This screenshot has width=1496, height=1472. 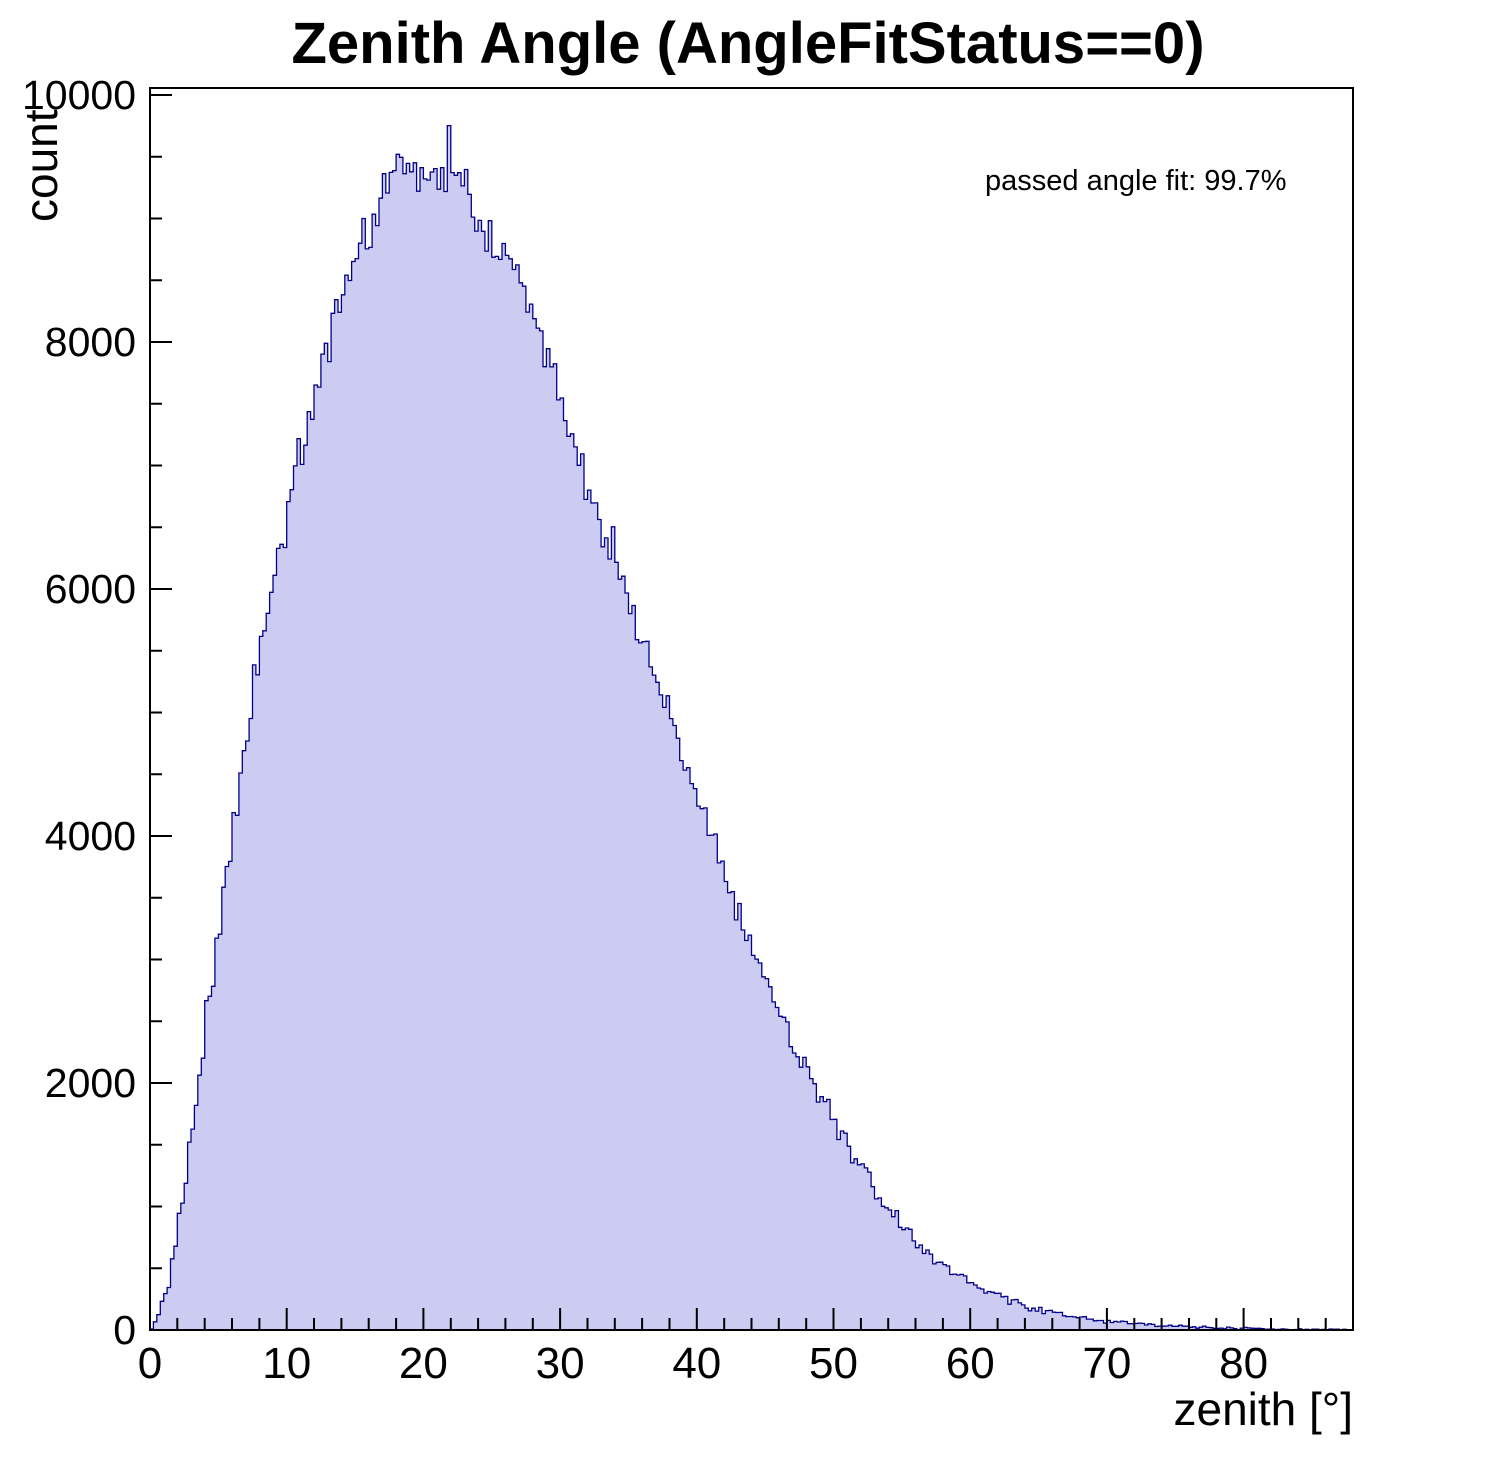 What do you see at coordinates (1136, 181) in the screenshot?
I see `passed-fit-annotation: passed angle fit: 99.7%` at bounding box center [1136, 181].